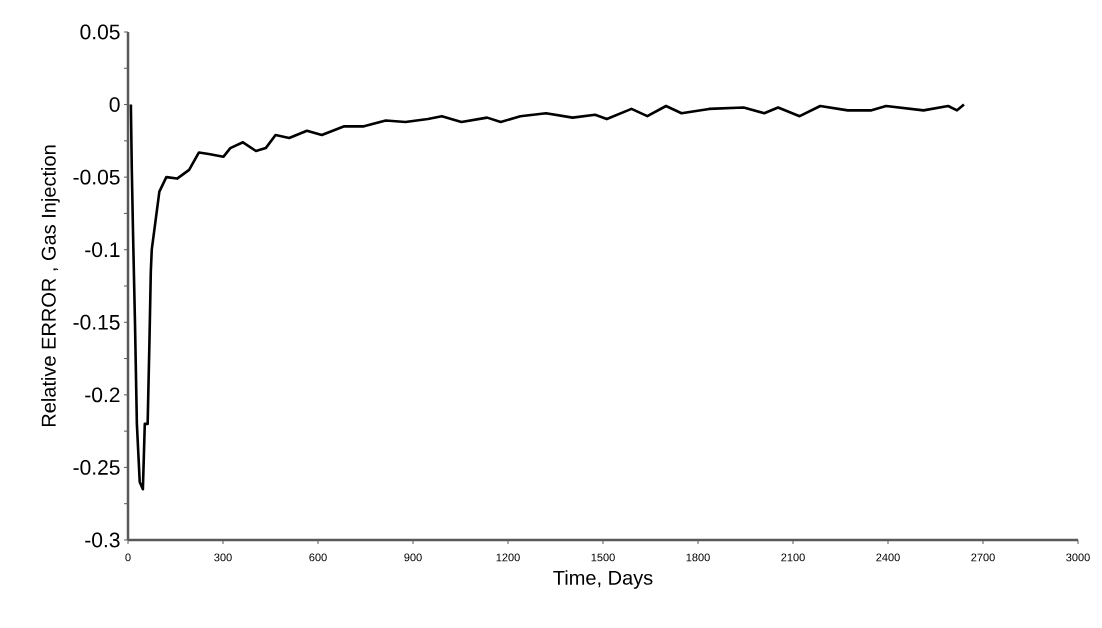  What do you see at coordinates (603, 579) in the screenshot?
I see `x-axis-title: Time, Days` at bounding box center [603, 579].